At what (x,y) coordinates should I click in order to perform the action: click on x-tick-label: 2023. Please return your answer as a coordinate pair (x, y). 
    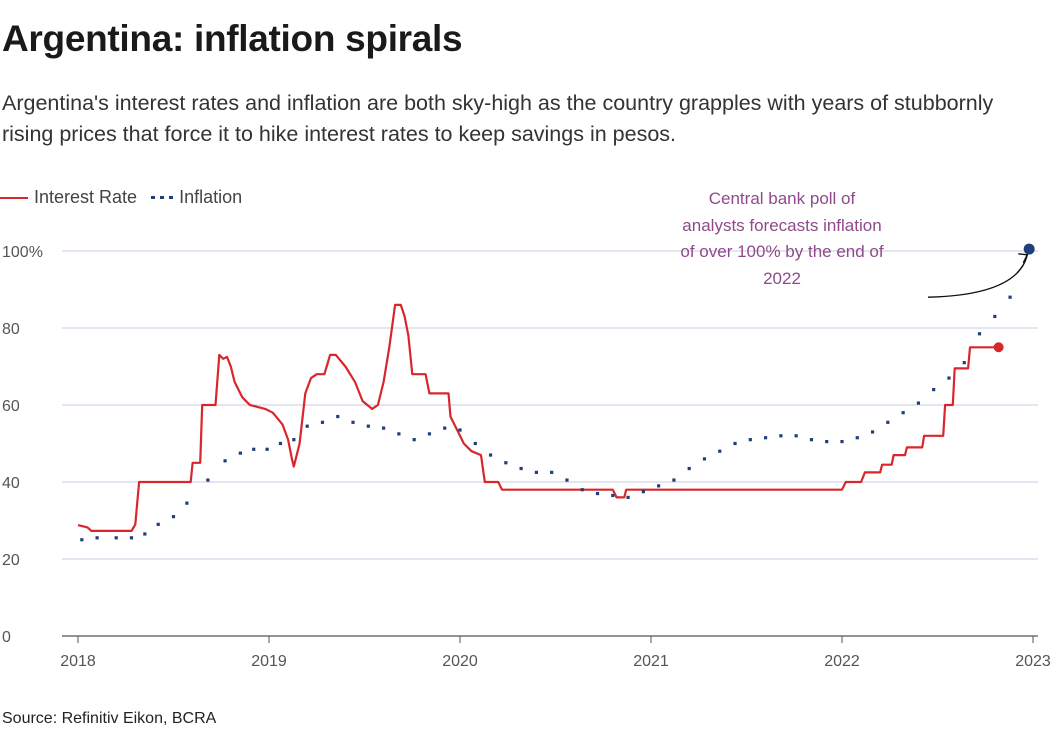
    Looking at the image, I should click on (1033, 661).